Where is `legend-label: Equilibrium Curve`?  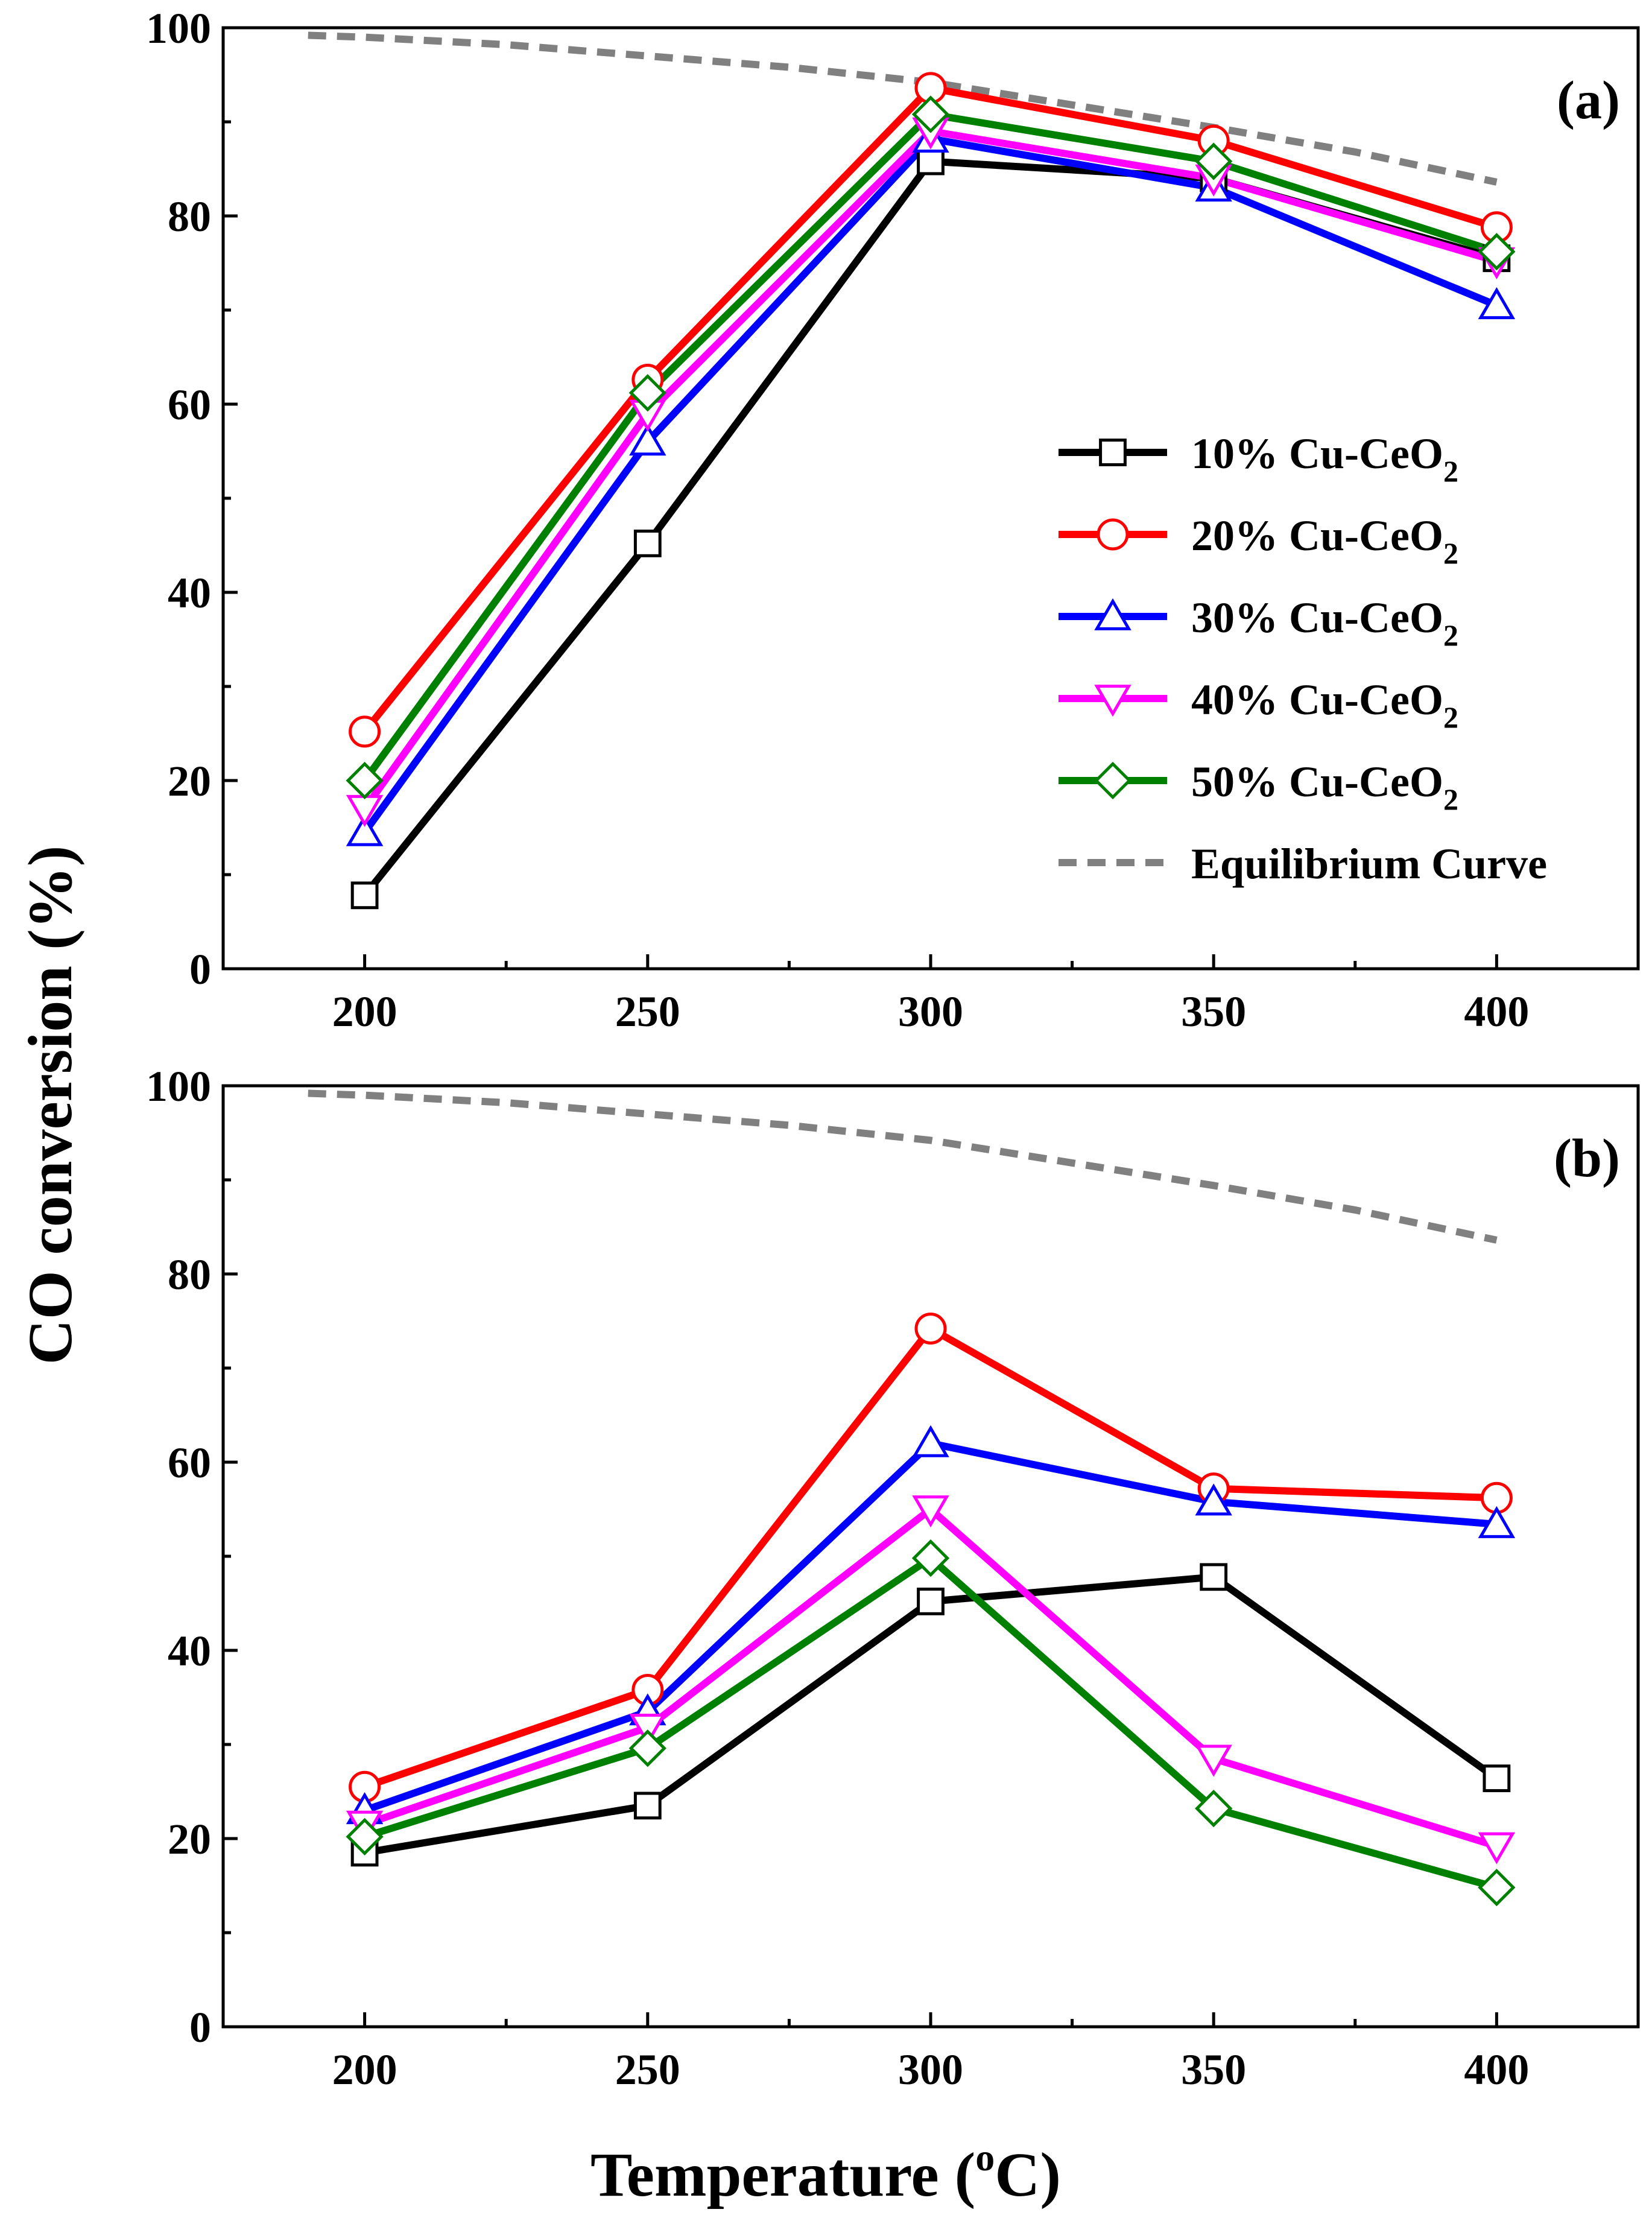
legend-label: Equilibrium Curve is located at coordinates (1369, 864).